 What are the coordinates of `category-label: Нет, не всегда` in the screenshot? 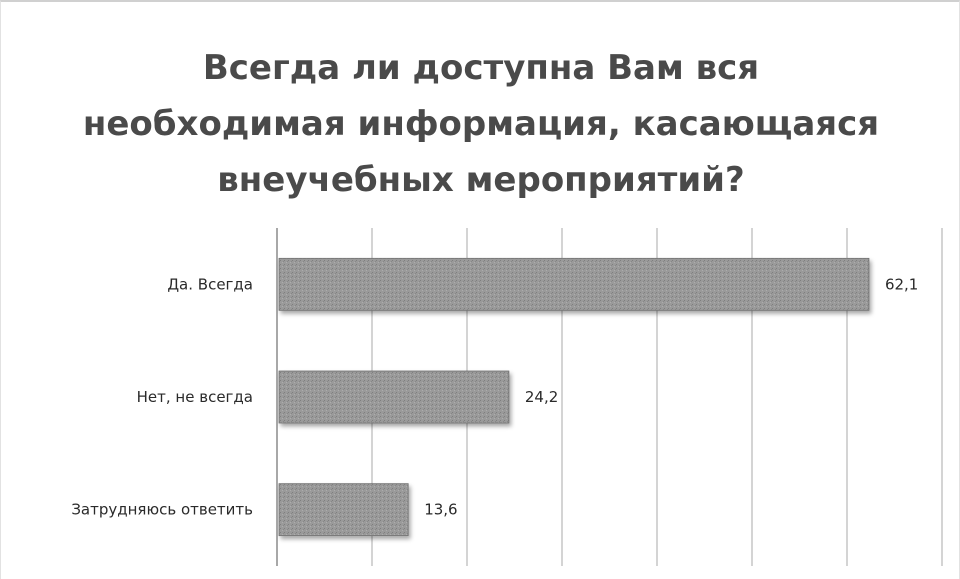 It's located at (195, 397).